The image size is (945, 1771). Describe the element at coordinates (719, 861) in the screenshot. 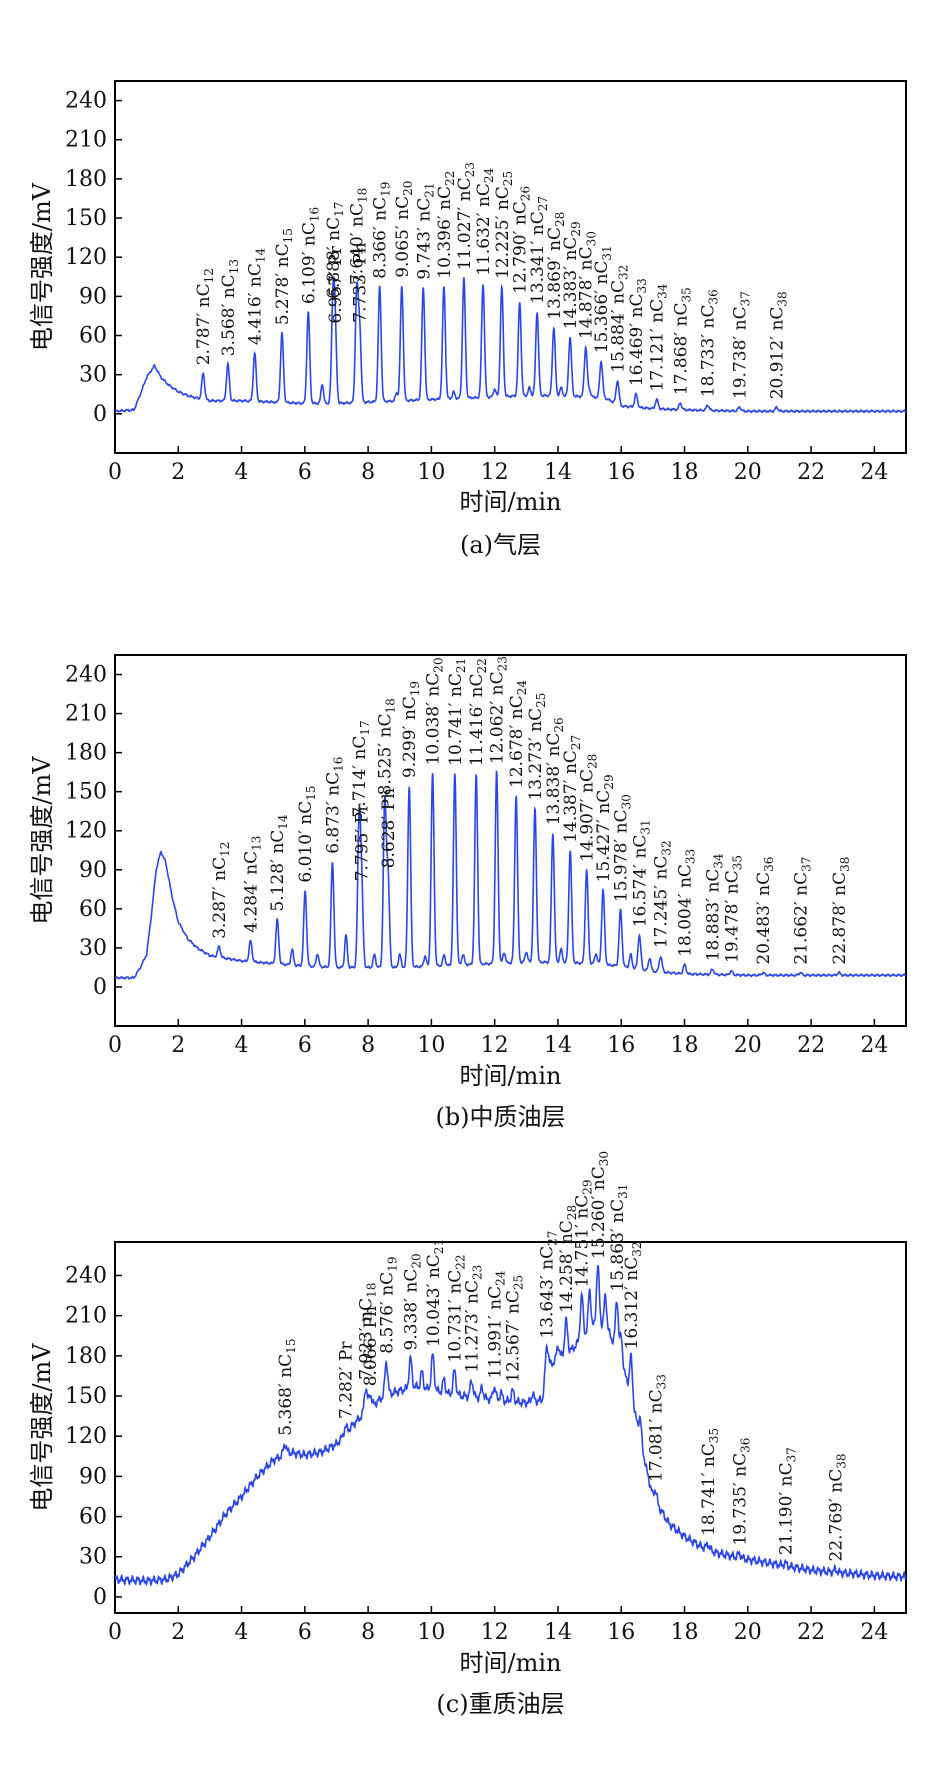

I see `peak-label-subscript: 34` at that location.